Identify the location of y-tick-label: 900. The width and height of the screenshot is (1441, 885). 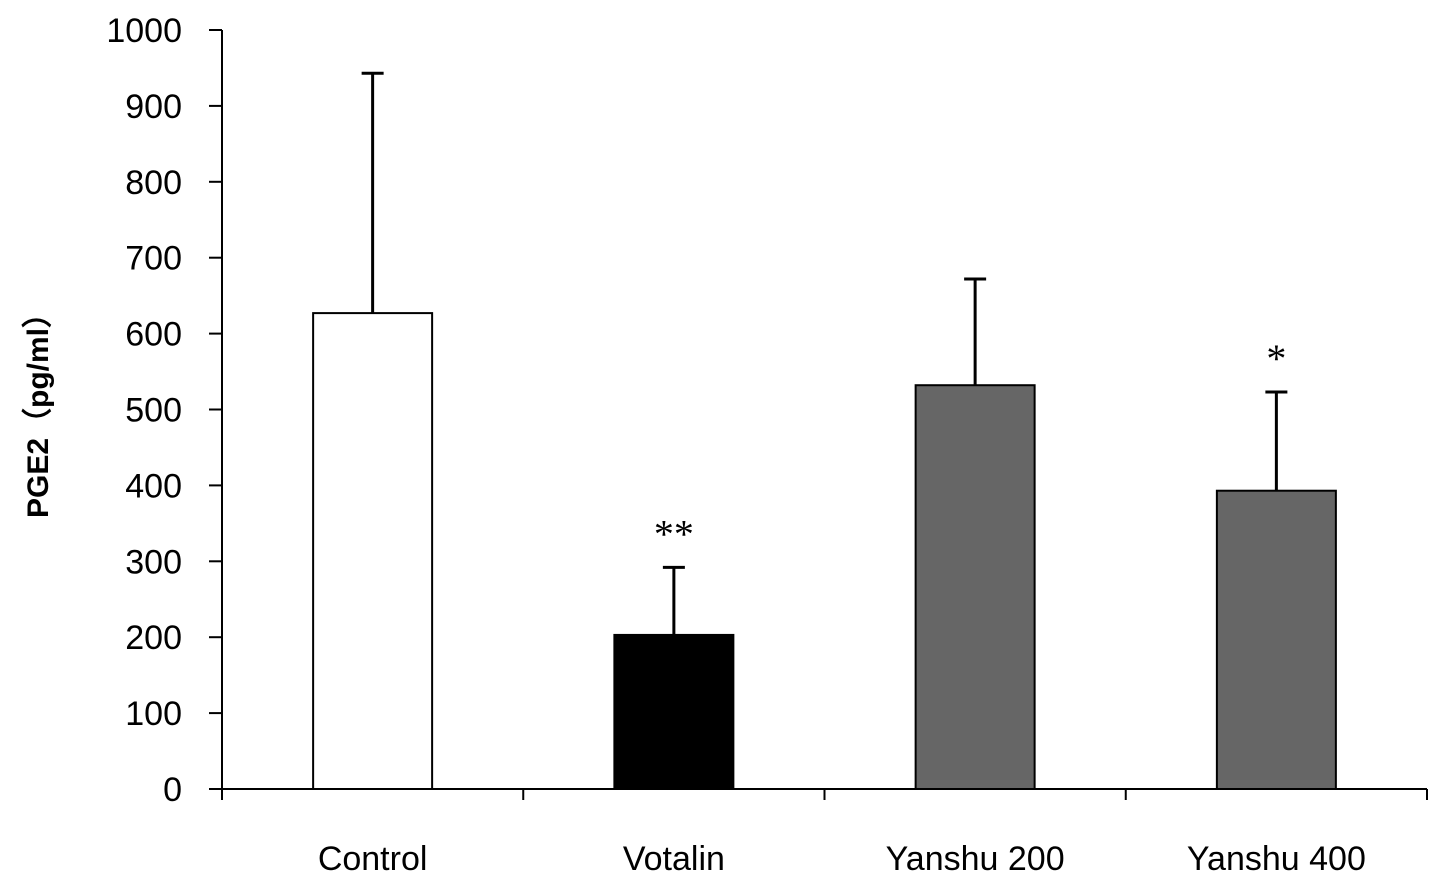
(153, 107).